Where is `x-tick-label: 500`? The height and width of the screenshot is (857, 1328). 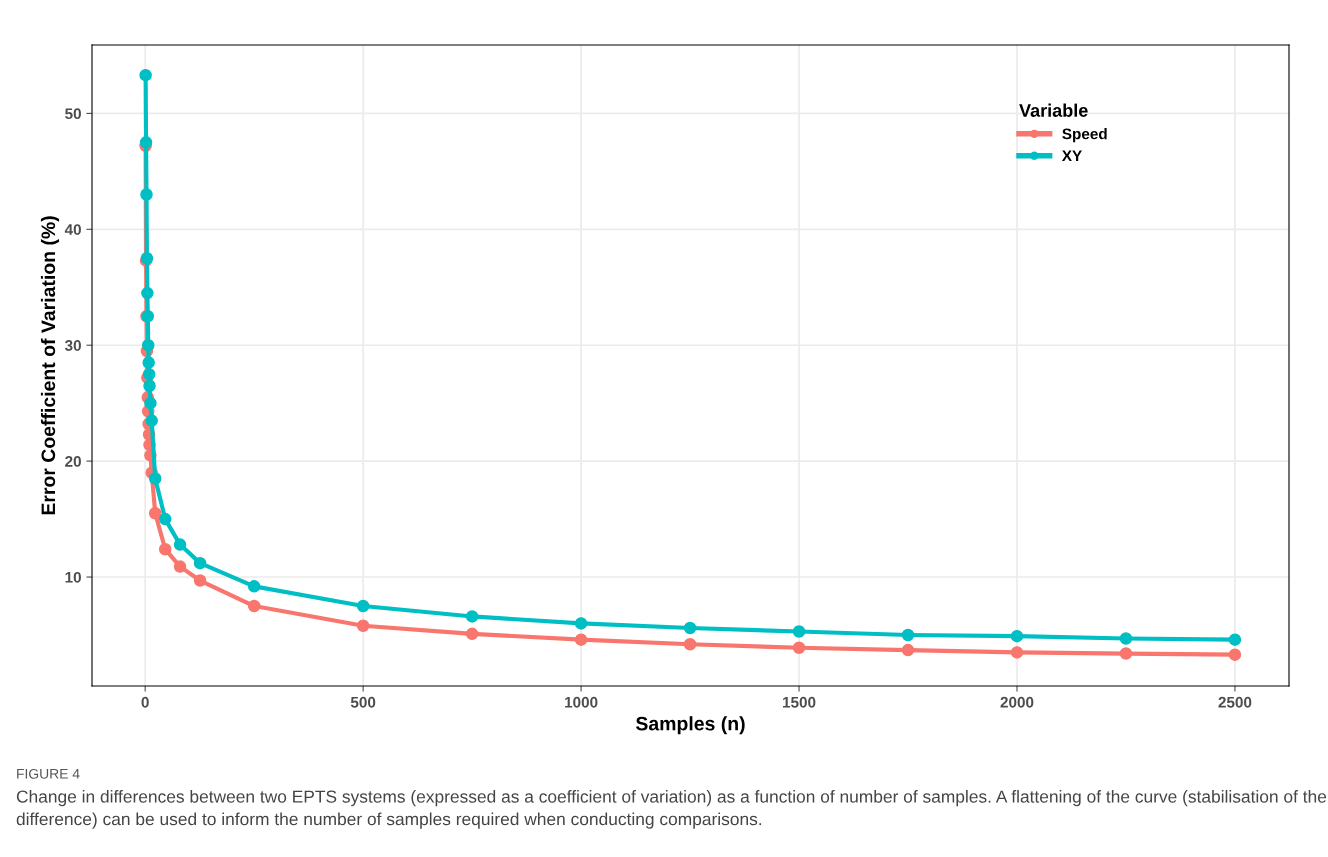
x-tick-label: 500 is located at coordinates (363, 702).